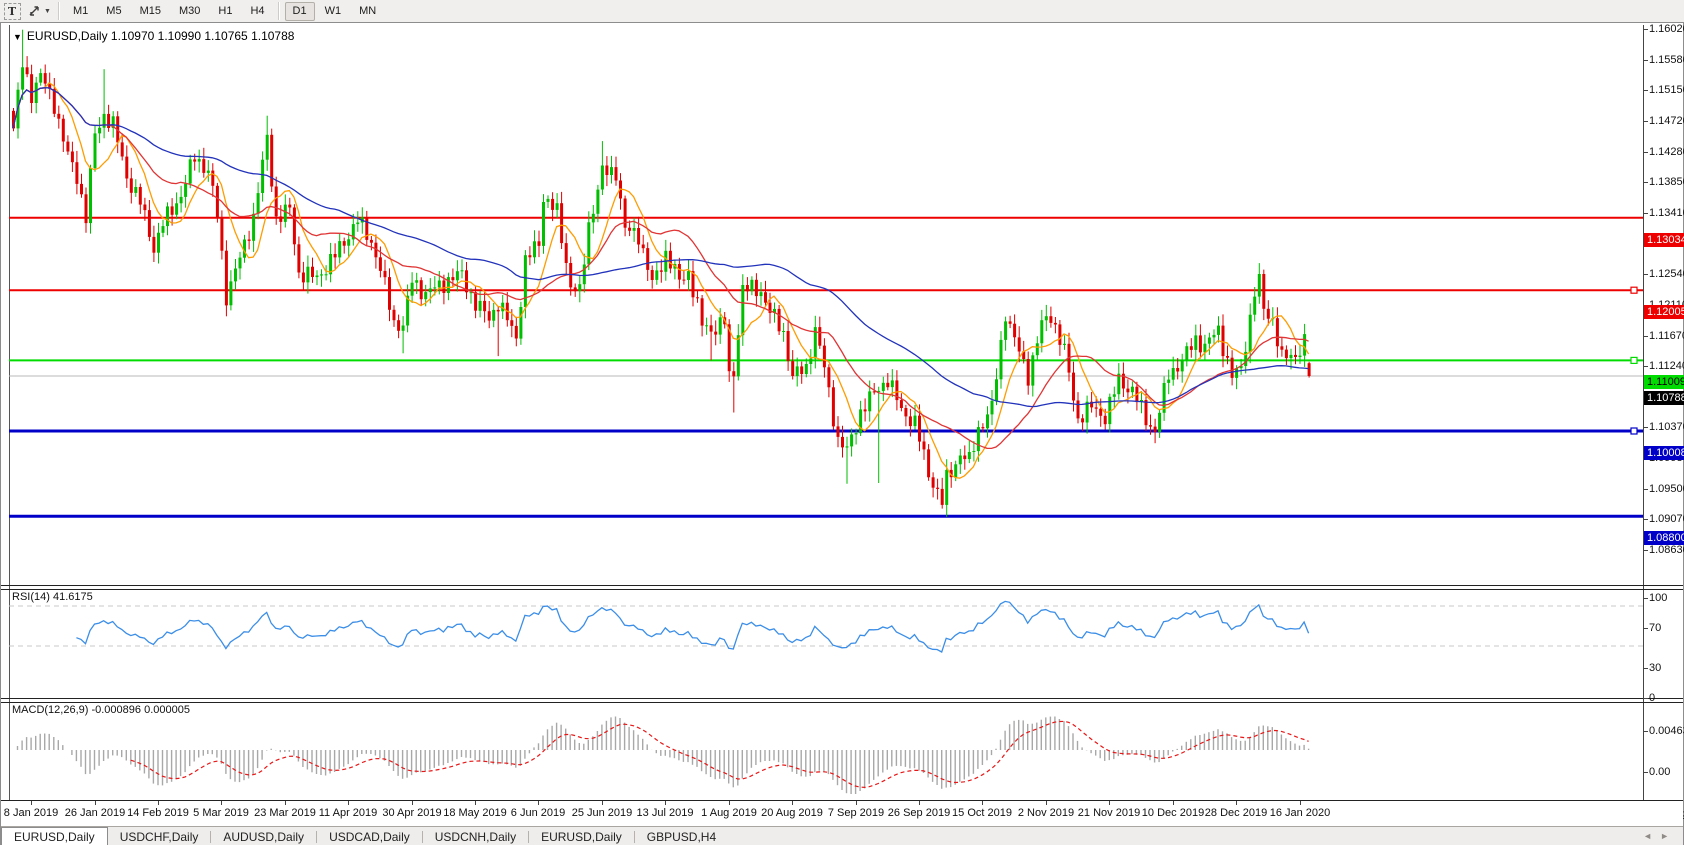  Describe the element at coordinates (369, 837) in the screenshot. I see `chart-tab-usdcad-daily: USDCAD,Daily` at that location.